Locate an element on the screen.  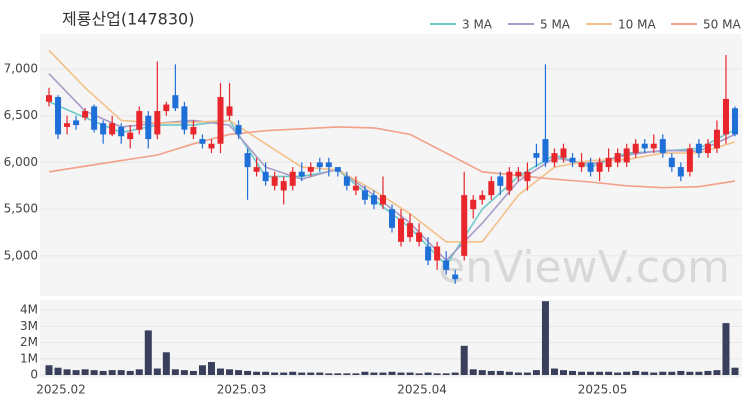
x-tick-label: 2025.04 is located at coordinates (422, 390).